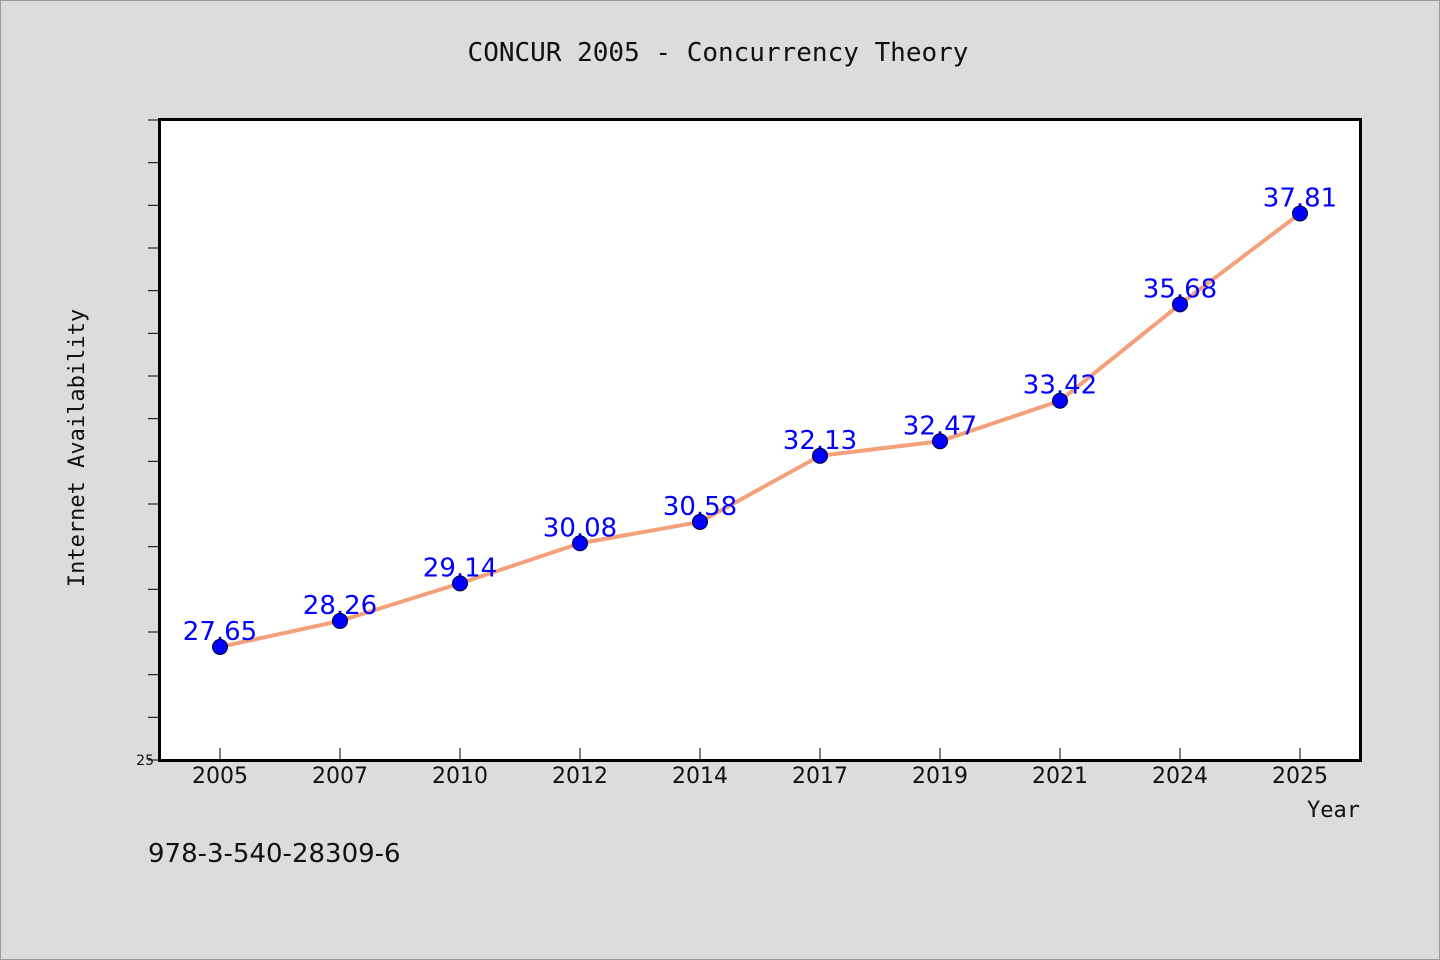 The width and height of the screenshot is (1440, 960). What do you see at coordinates (700, 776) in the screenshot?
I see `x-tick-label: 2014` at bounding box center [700, 776].